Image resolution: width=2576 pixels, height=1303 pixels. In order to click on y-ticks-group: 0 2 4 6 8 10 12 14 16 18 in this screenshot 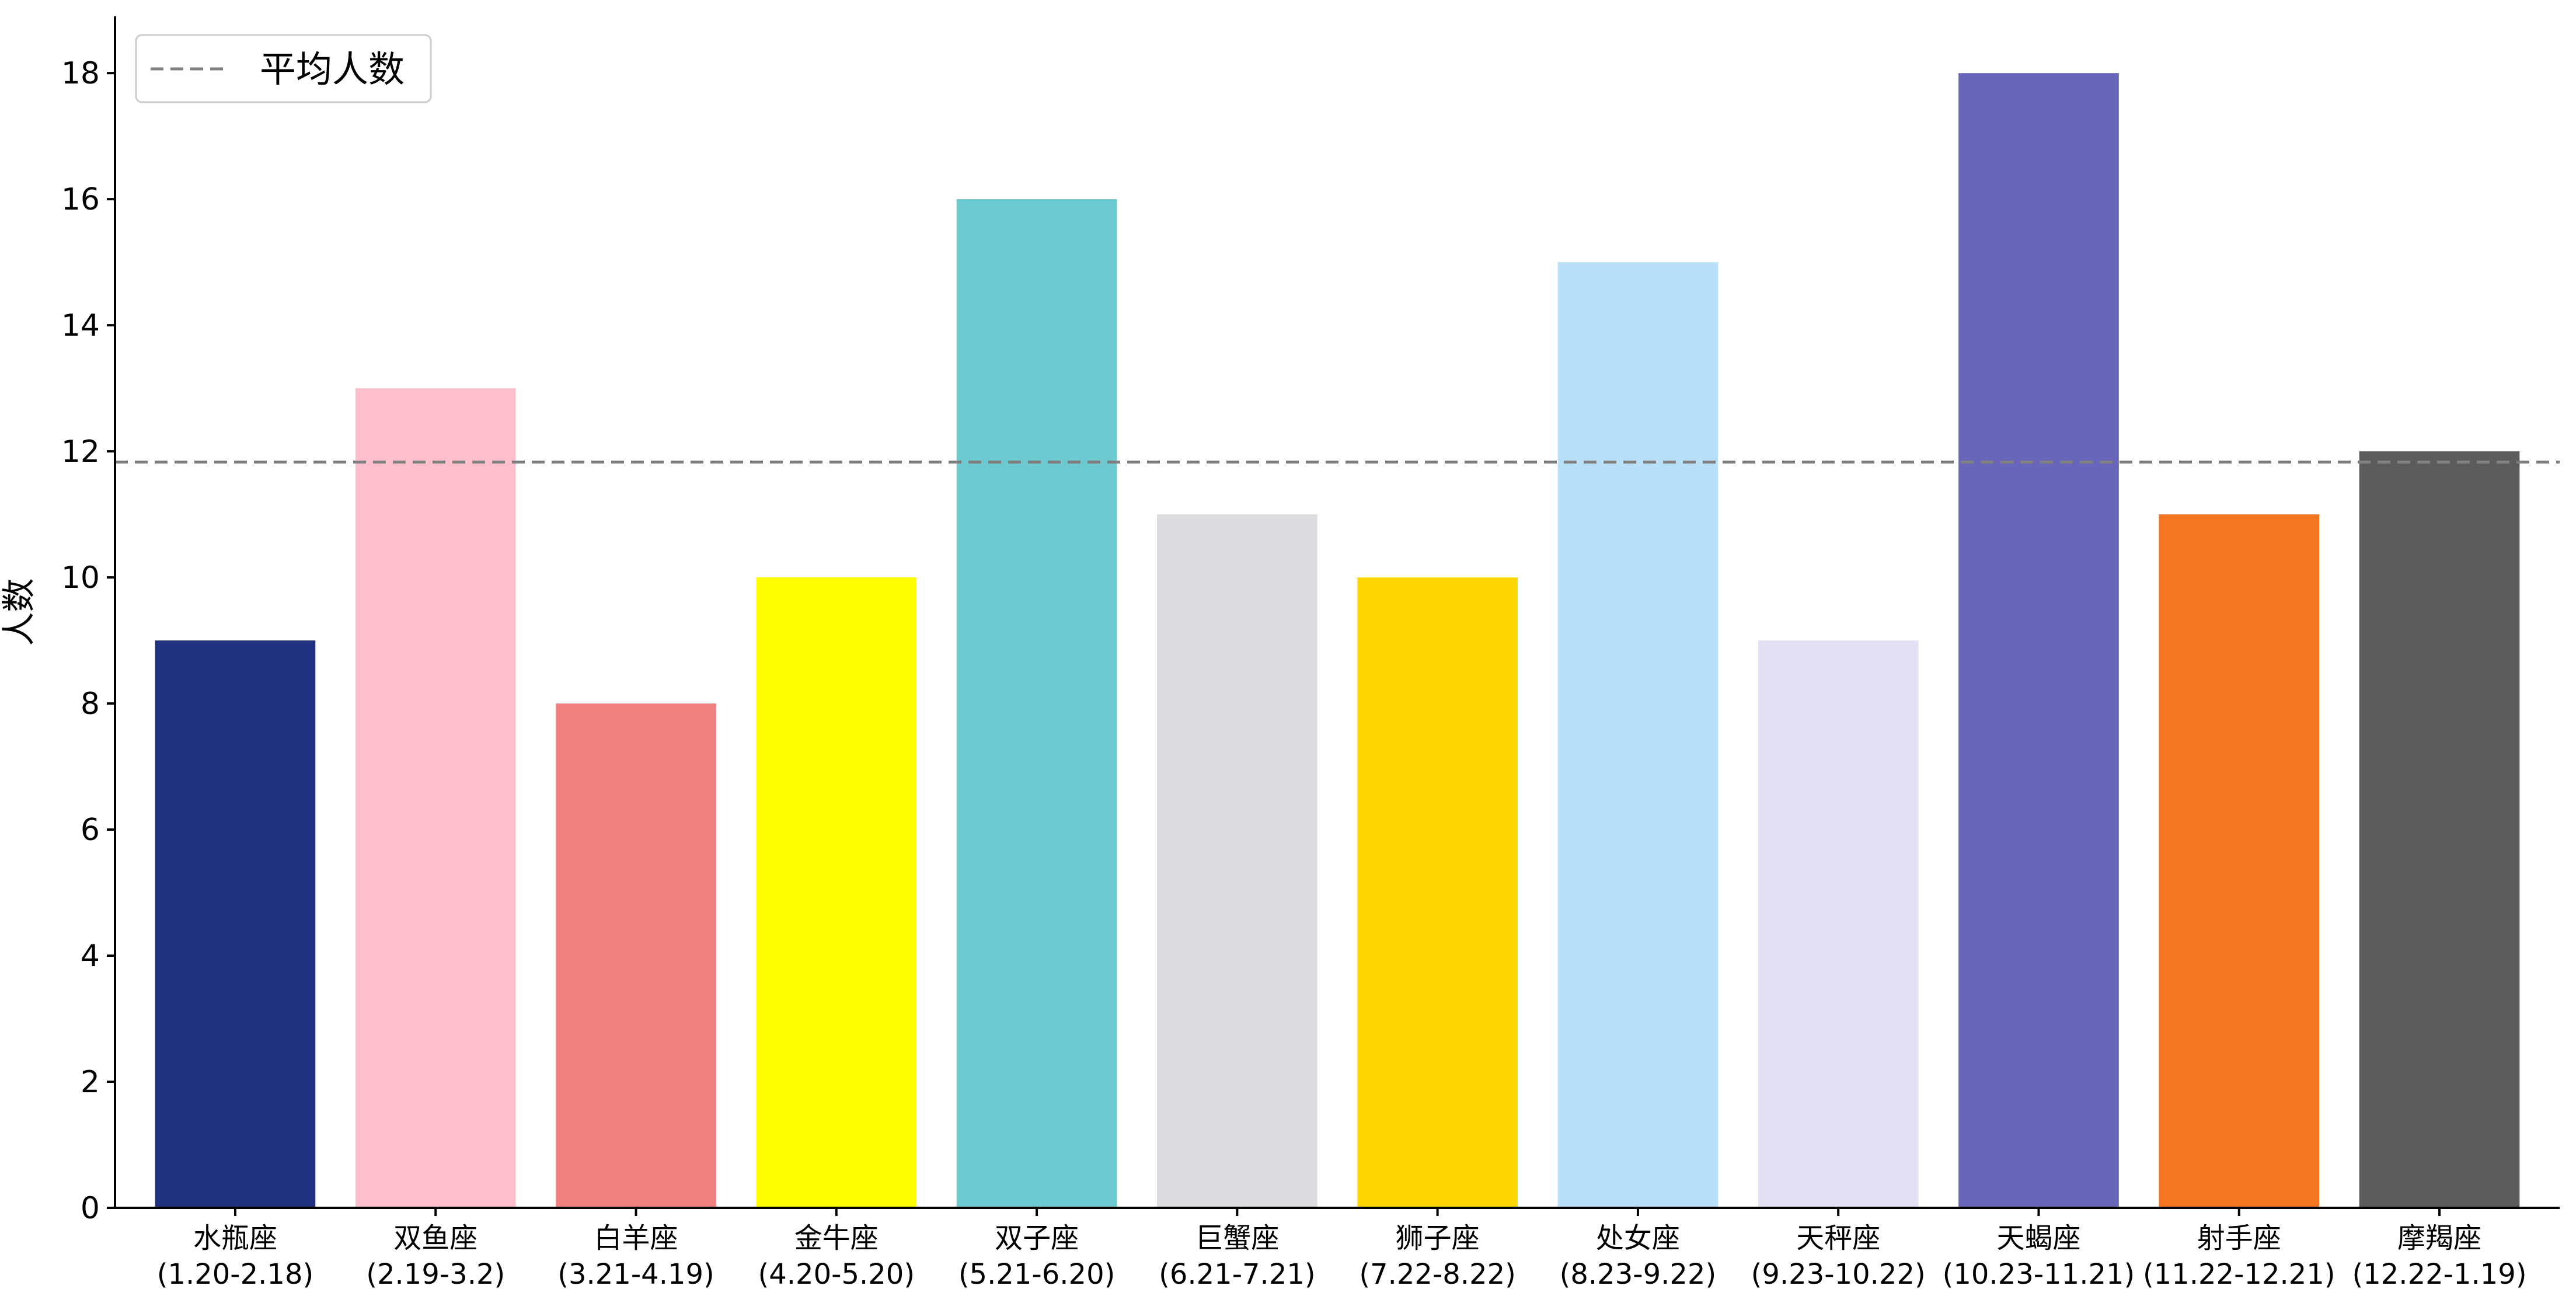, I will do `click(88, 641)`.